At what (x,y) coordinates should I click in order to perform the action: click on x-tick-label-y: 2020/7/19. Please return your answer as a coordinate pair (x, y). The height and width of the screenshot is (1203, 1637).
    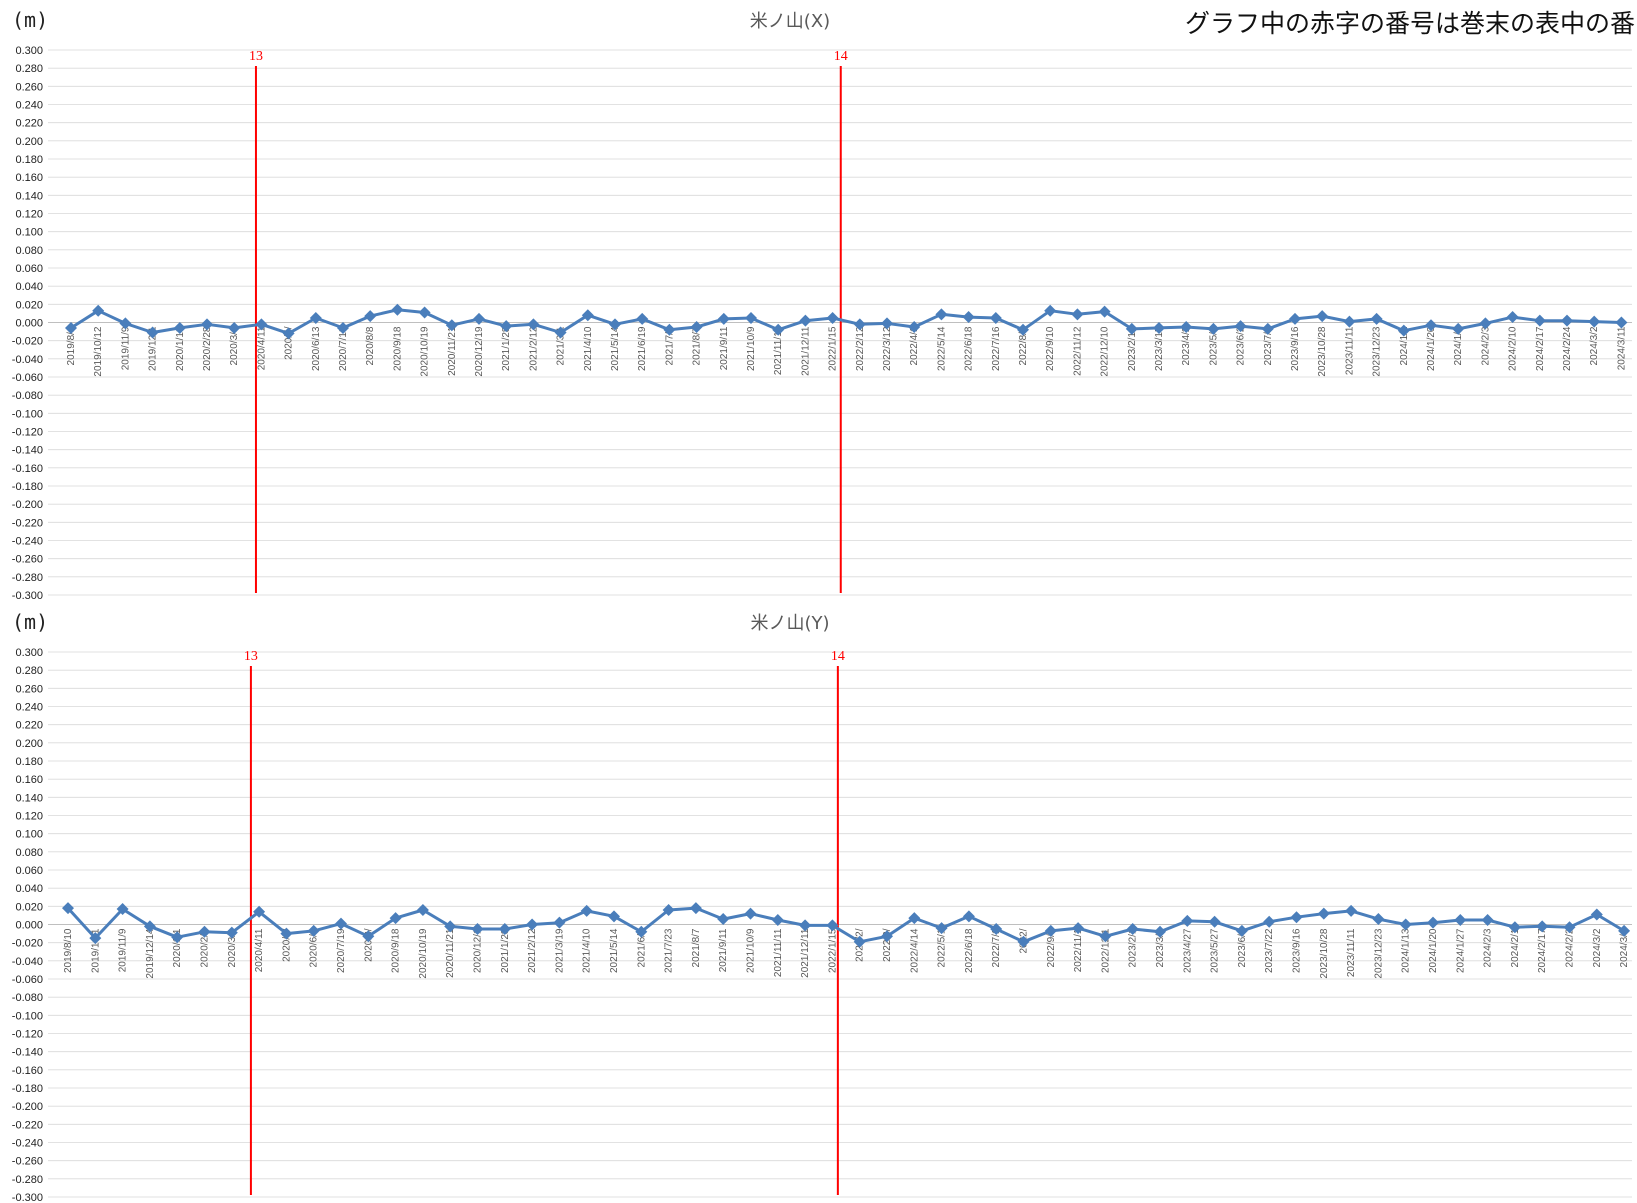
    Looking at the image, I should click on (341, 950).